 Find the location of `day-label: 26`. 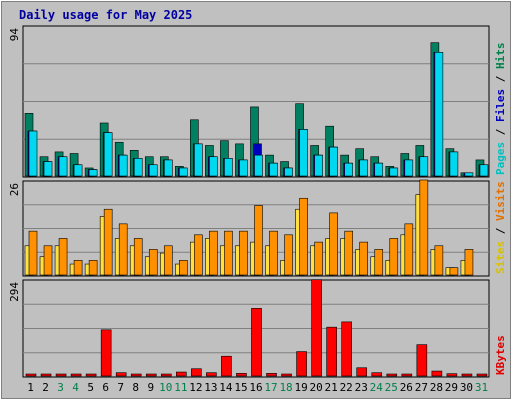

day-label: 26 is located at coordinates (406, 387).